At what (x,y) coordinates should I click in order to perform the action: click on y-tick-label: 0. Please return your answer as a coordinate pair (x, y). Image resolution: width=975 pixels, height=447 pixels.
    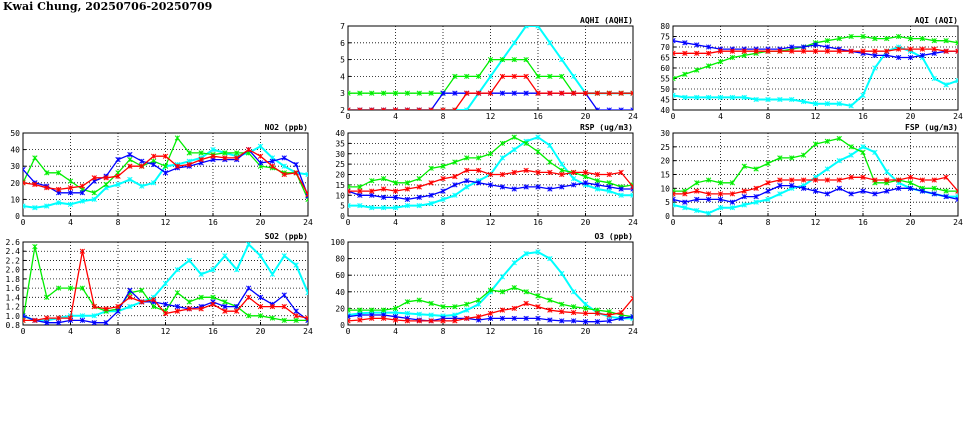
    Looking at the image, I should click on (342, 216).